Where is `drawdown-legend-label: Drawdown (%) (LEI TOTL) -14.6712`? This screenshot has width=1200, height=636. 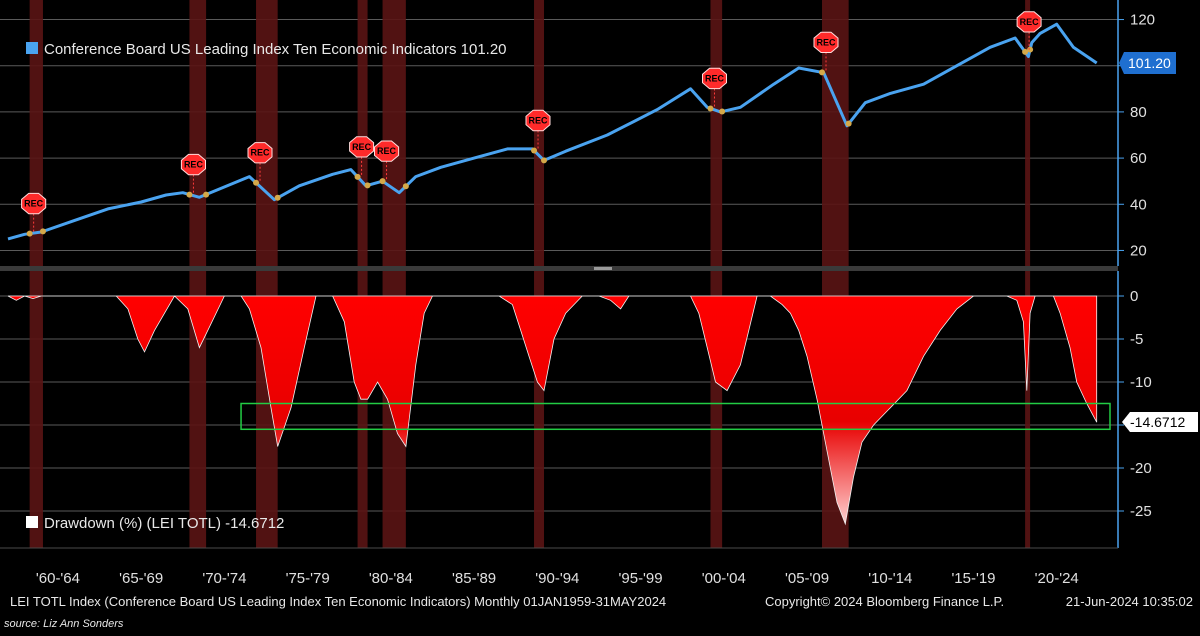
drawdown-legend-label: Drawdown (%) (LEI TOTL) -14.6712 is located at coordinates (164, 523).